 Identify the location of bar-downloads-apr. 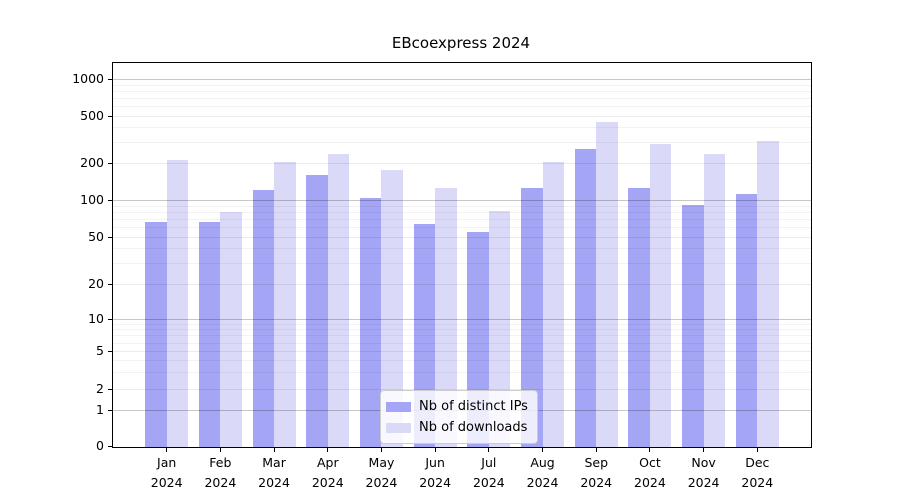
(338, 300).